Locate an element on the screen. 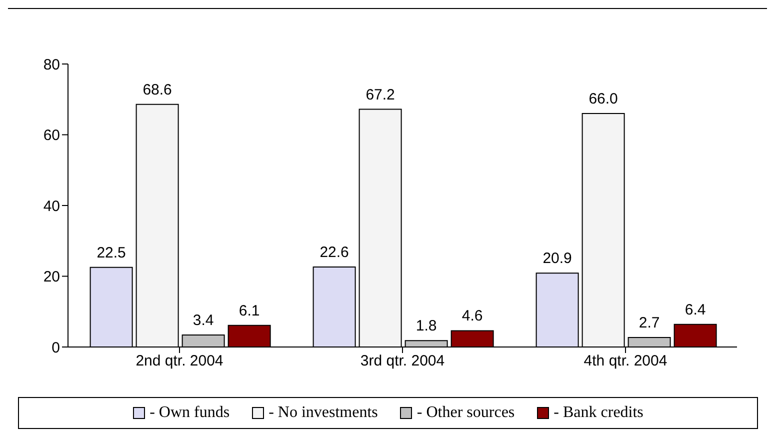 The height and width of the screenshot is (439, 775). y-tick-label: 60 is located at coordinates (51, 135).